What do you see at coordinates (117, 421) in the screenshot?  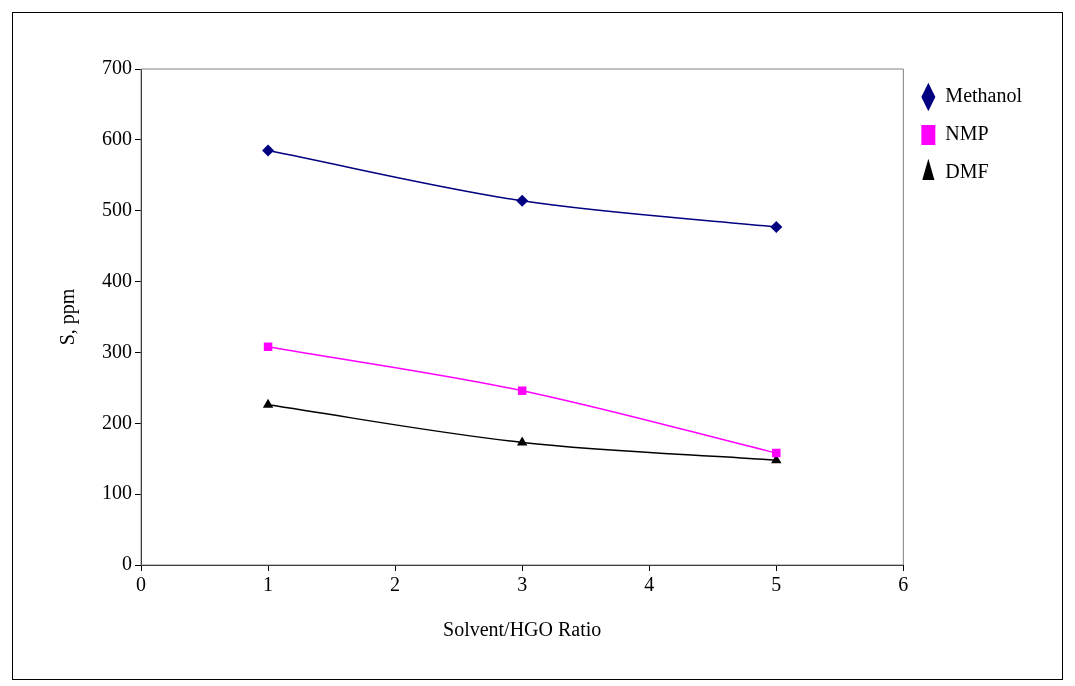 I see `y-tick-label: 200` at bounding box center [117, 421].